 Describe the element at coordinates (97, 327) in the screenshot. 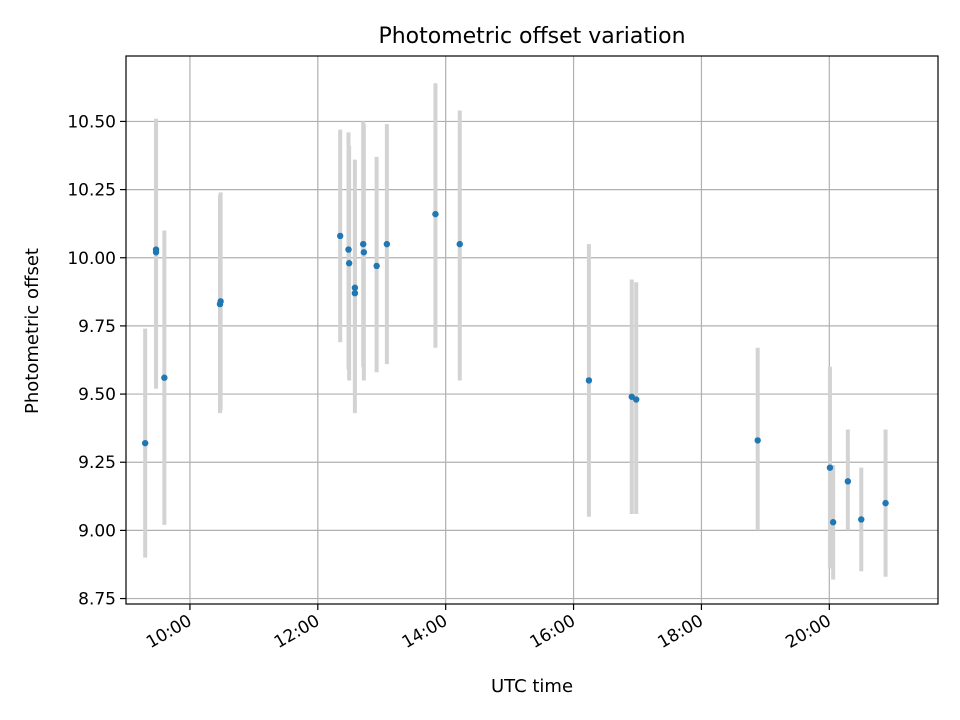

I see `y-tick-label: 9.75` at that location.